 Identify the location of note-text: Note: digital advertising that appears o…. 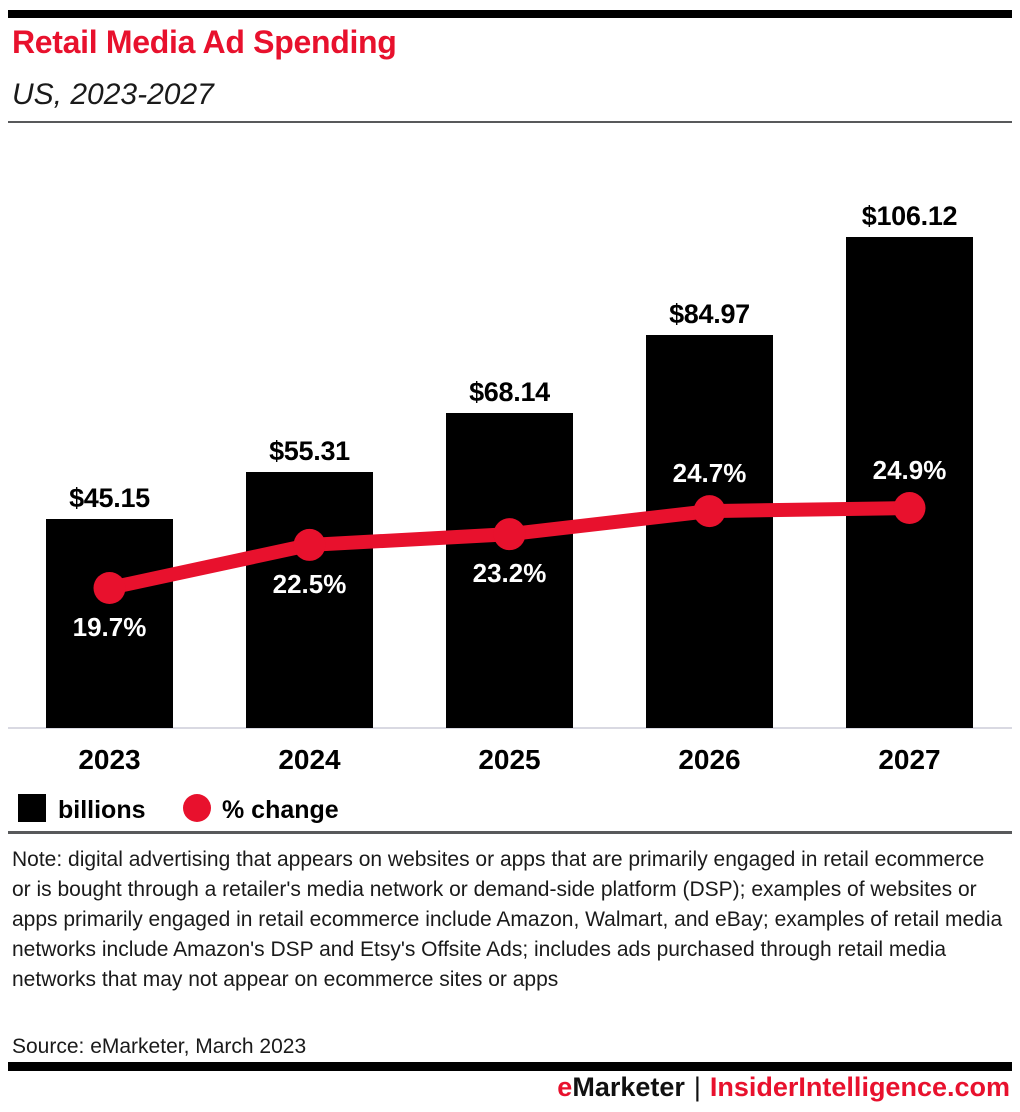
(507, 919).